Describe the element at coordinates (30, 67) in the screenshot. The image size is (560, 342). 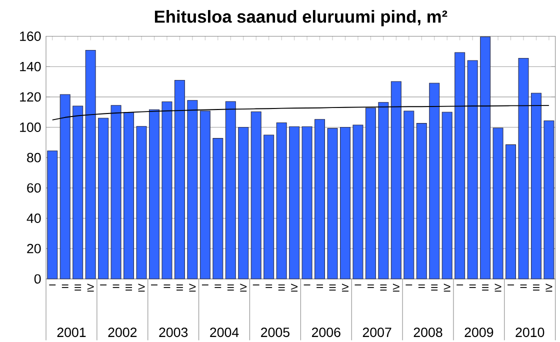
I see `y-tick-label: 140` at that location.